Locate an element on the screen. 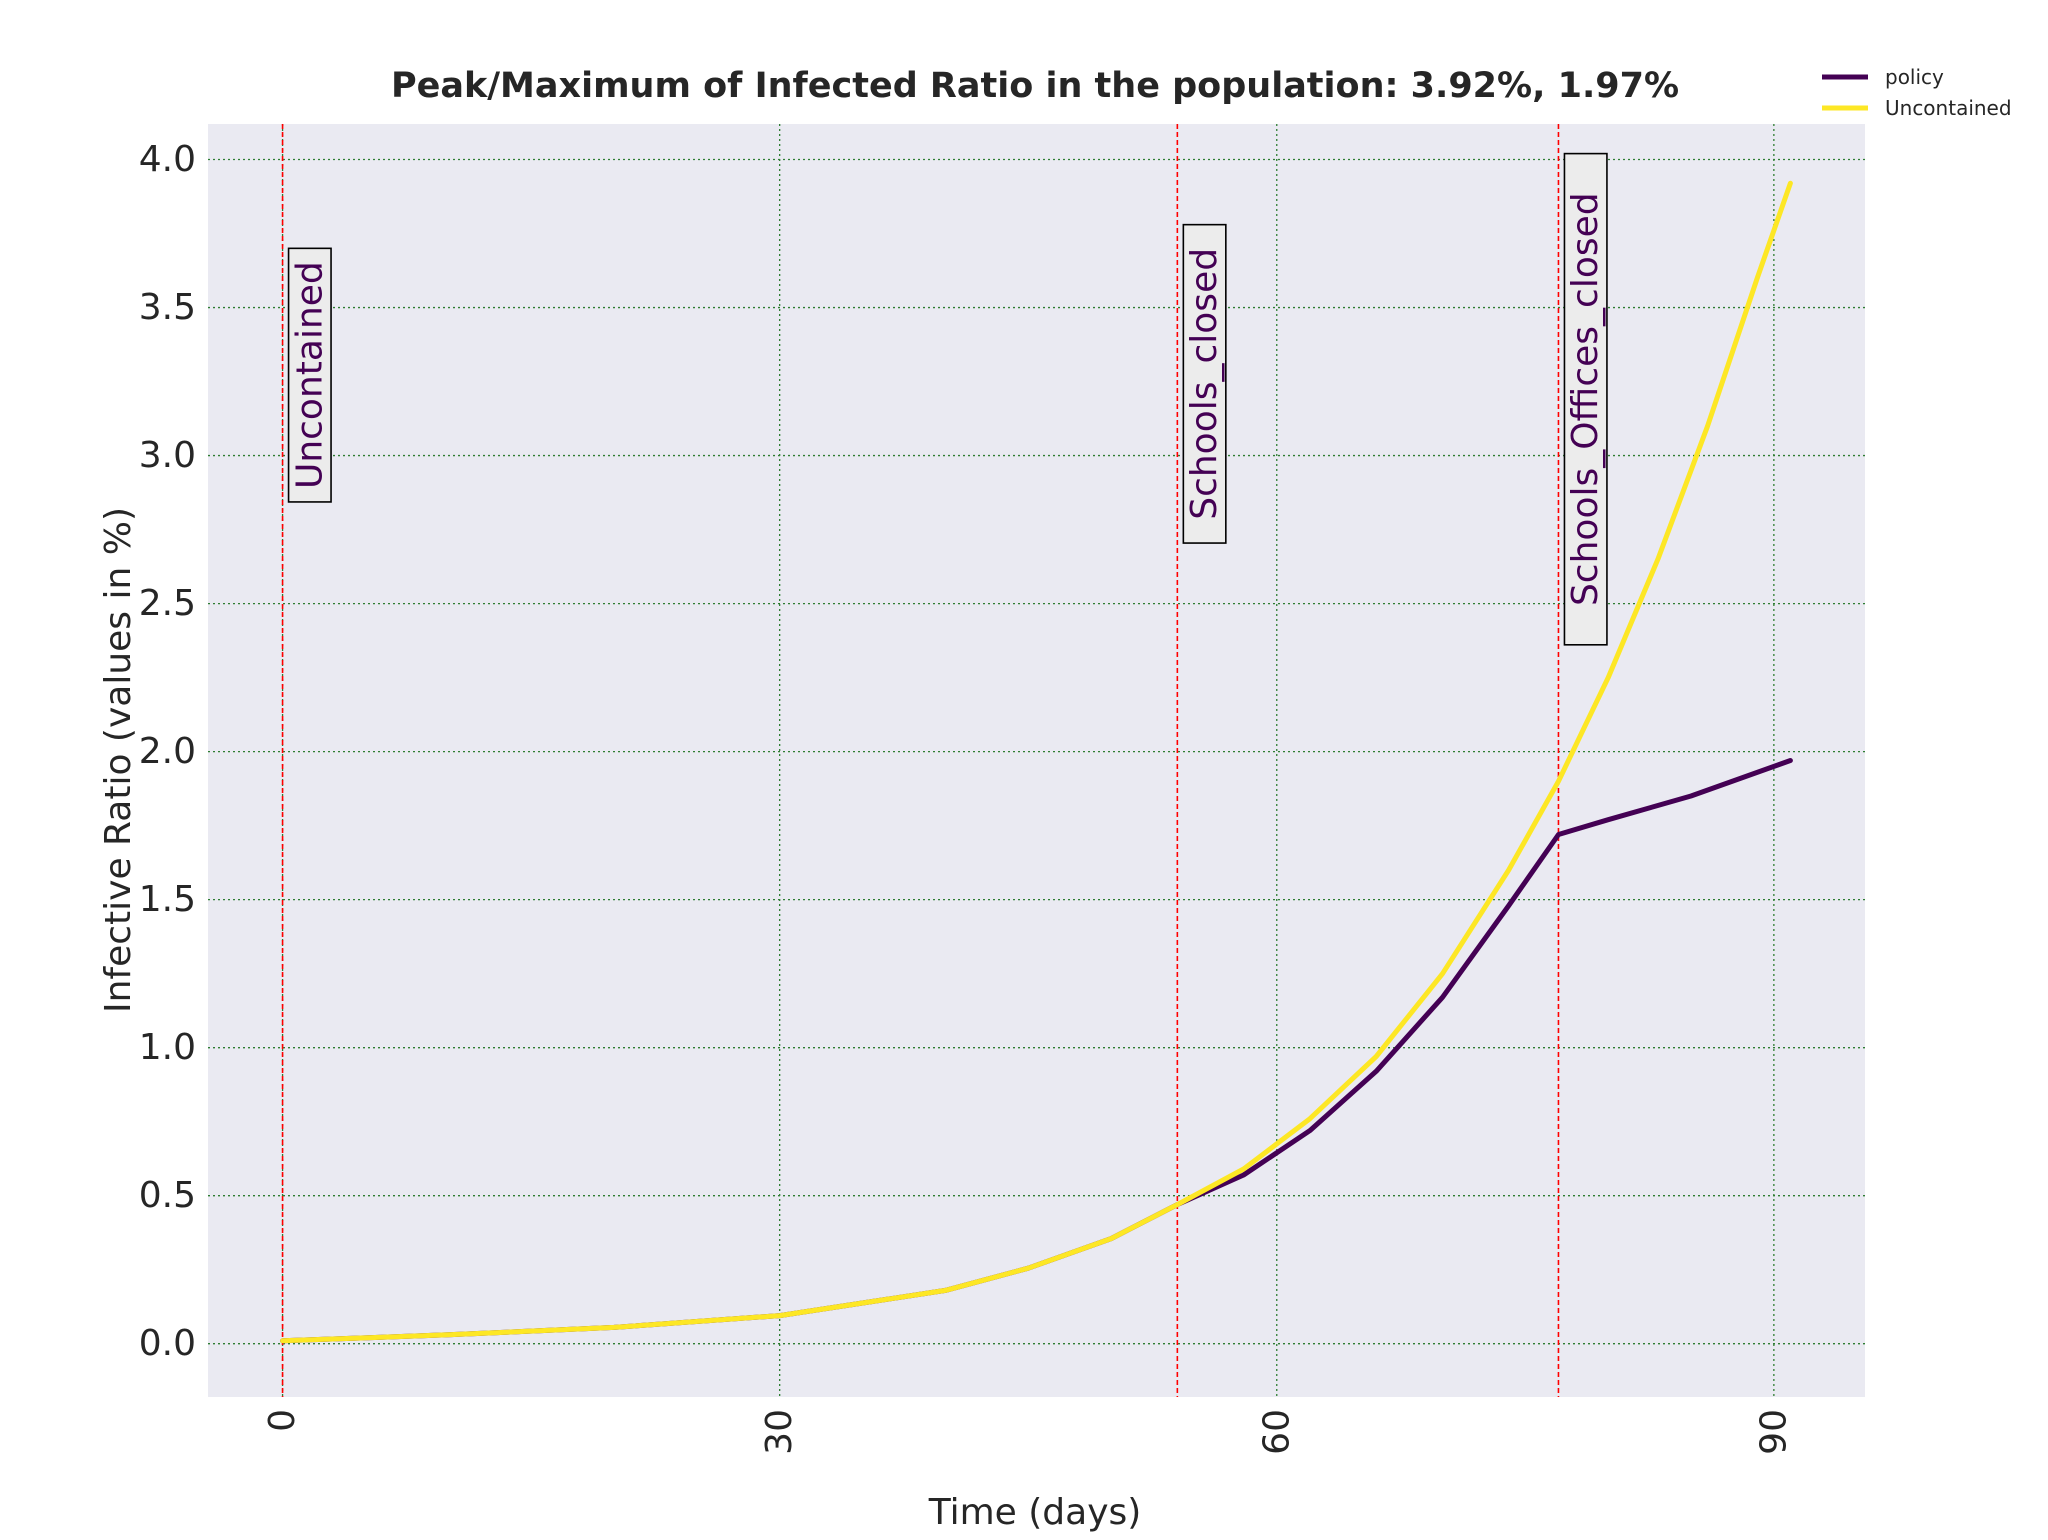 This screenshot has width=2048, height=1540. y-axis-ticks: 0.0 0.5 1.0 1.5 2.0 2.5 3.0 3.5 4.0 is located at coordinates (167, 751).